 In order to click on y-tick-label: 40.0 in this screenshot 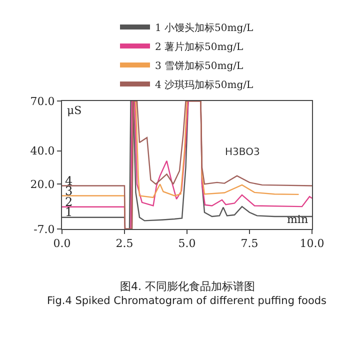, I will do `click(42, 151)`.